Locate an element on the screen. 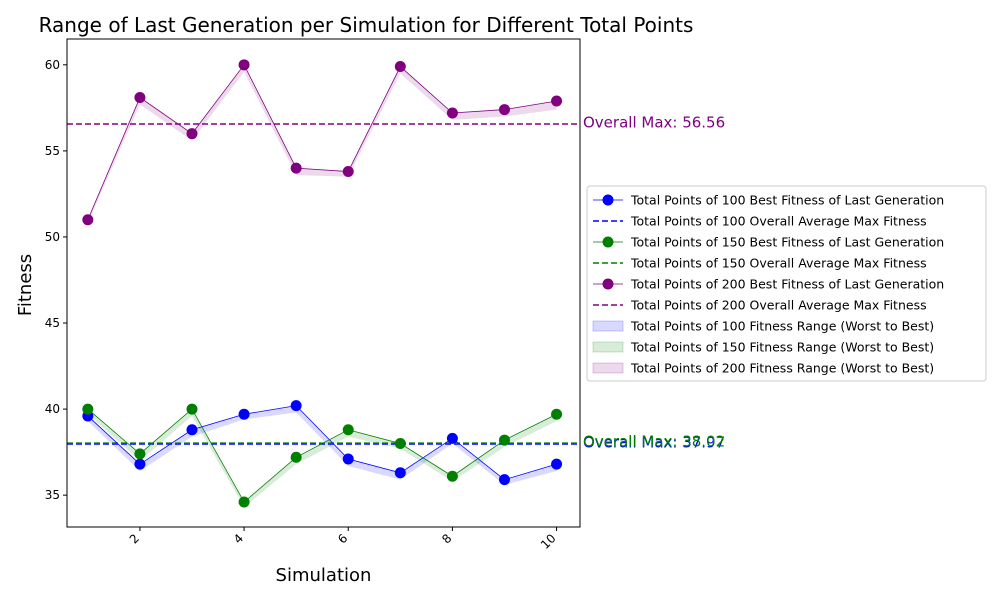  legend-entry-8-patch is located at coordinates (608, 347).